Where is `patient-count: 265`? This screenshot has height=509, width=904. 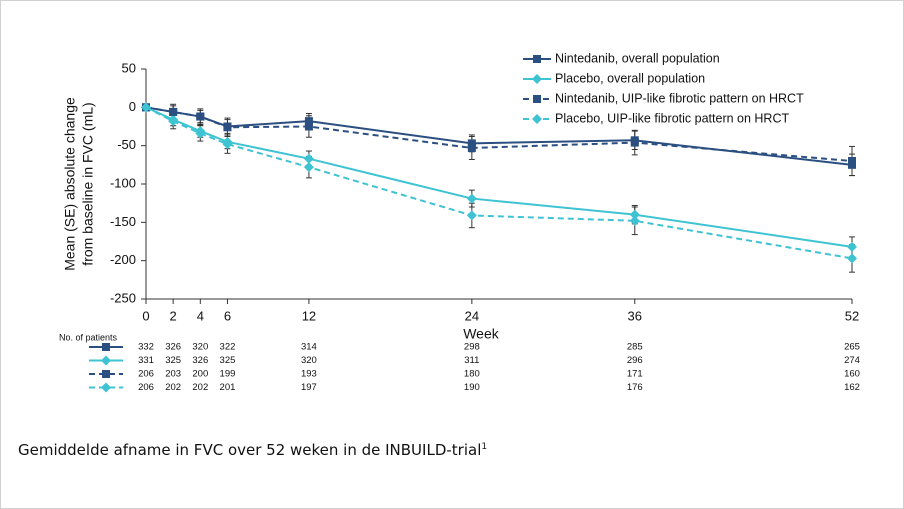 patient-count: 265 is located at coordinates (852, 347).